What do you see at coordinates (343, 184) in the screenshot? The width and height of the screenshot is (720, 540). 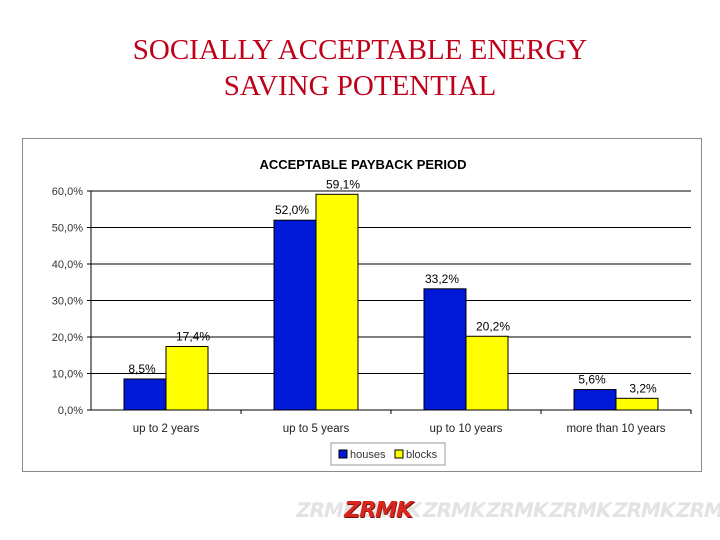 I see `data-label: 59,1%` at bounding box center [343, 184].